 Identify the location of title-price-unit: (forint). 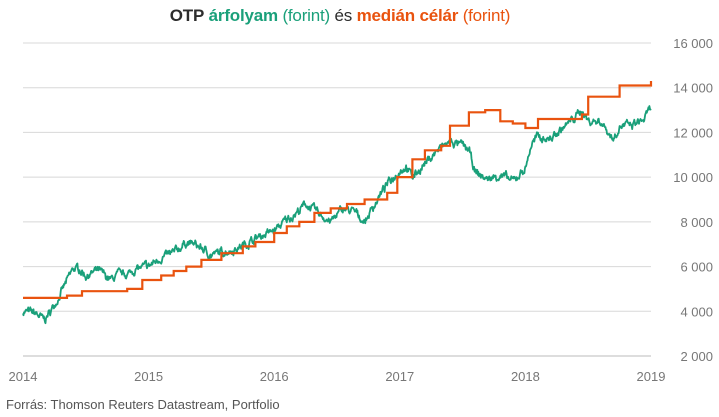
(306, 15).